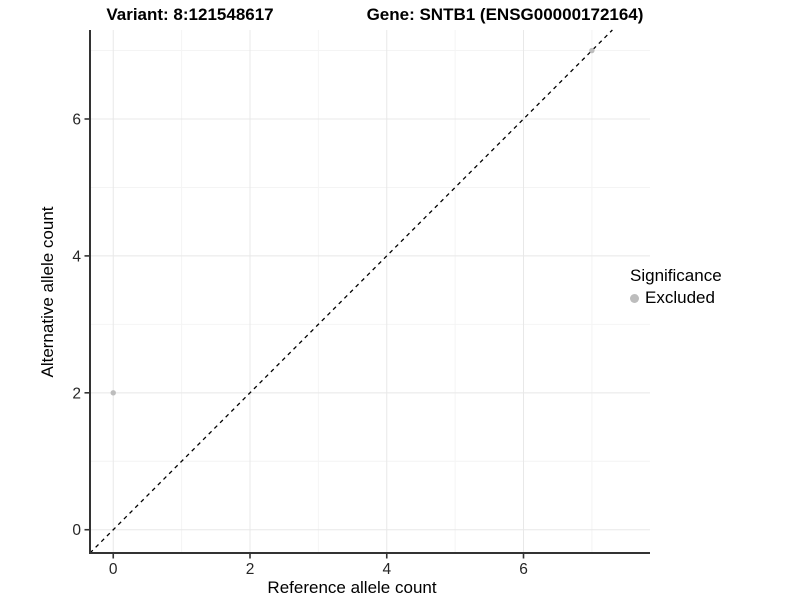 Image resolution: width=800 pixels, height=600 pixels. I want to click on legend-item-excluded: Excluded, so click(676, 298).